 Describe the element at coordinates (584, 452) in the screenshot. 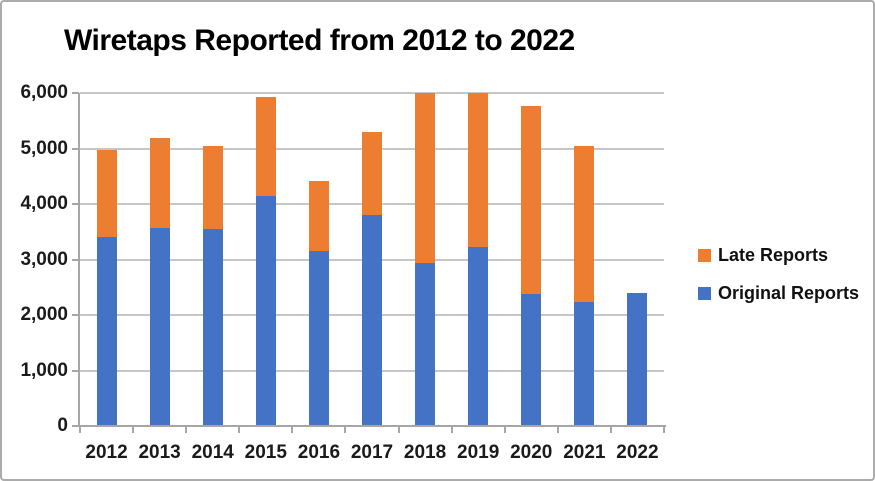

I see `x-axis-label-2021: 2021` at that location.